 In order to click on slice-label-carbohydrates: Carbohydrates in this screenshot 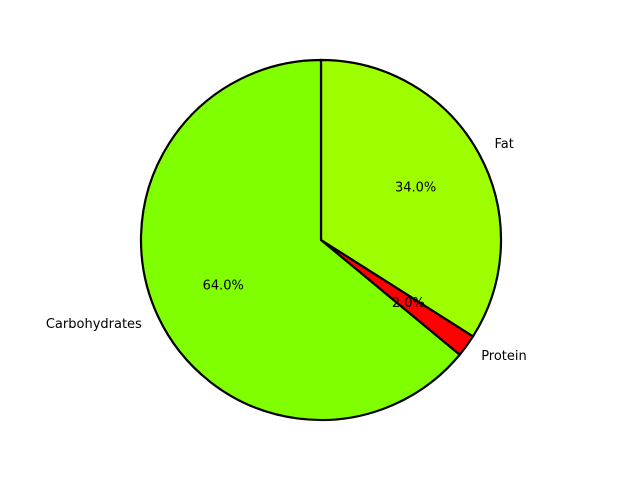, I will do `click(94, 324)`.